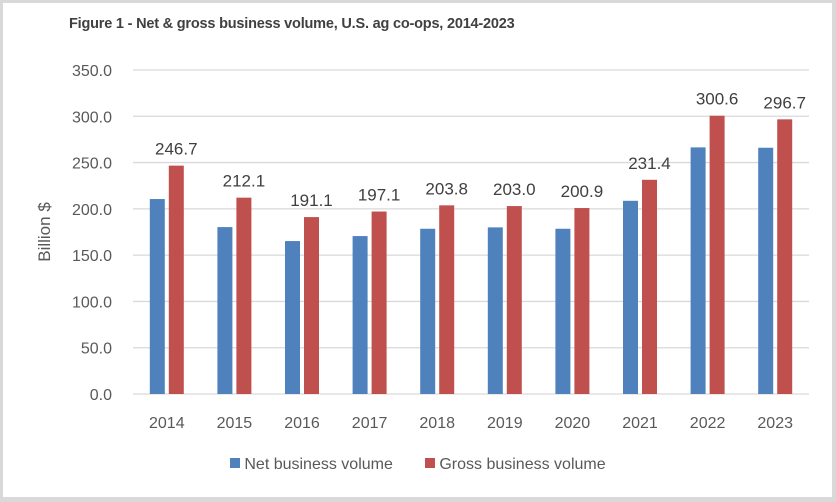  Describe the element at coordinates (471, 423) in the screenshot. I see `x-axis-ticks: 2014 2015 2016 2017 2018 2019 2020 2021 2022 2023` at that location.